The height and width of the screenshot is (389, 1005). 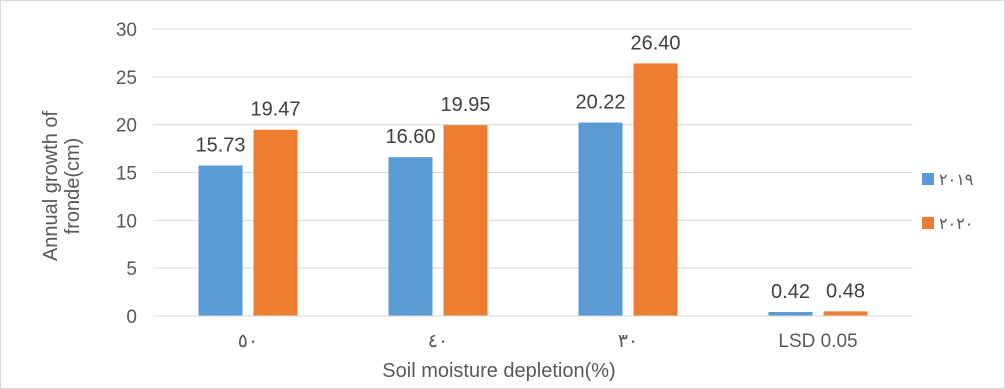 What do you see at coordinates (845, 291) in the screenshot?
I see `data-label: 0.48` at bounding box center [845, 291].